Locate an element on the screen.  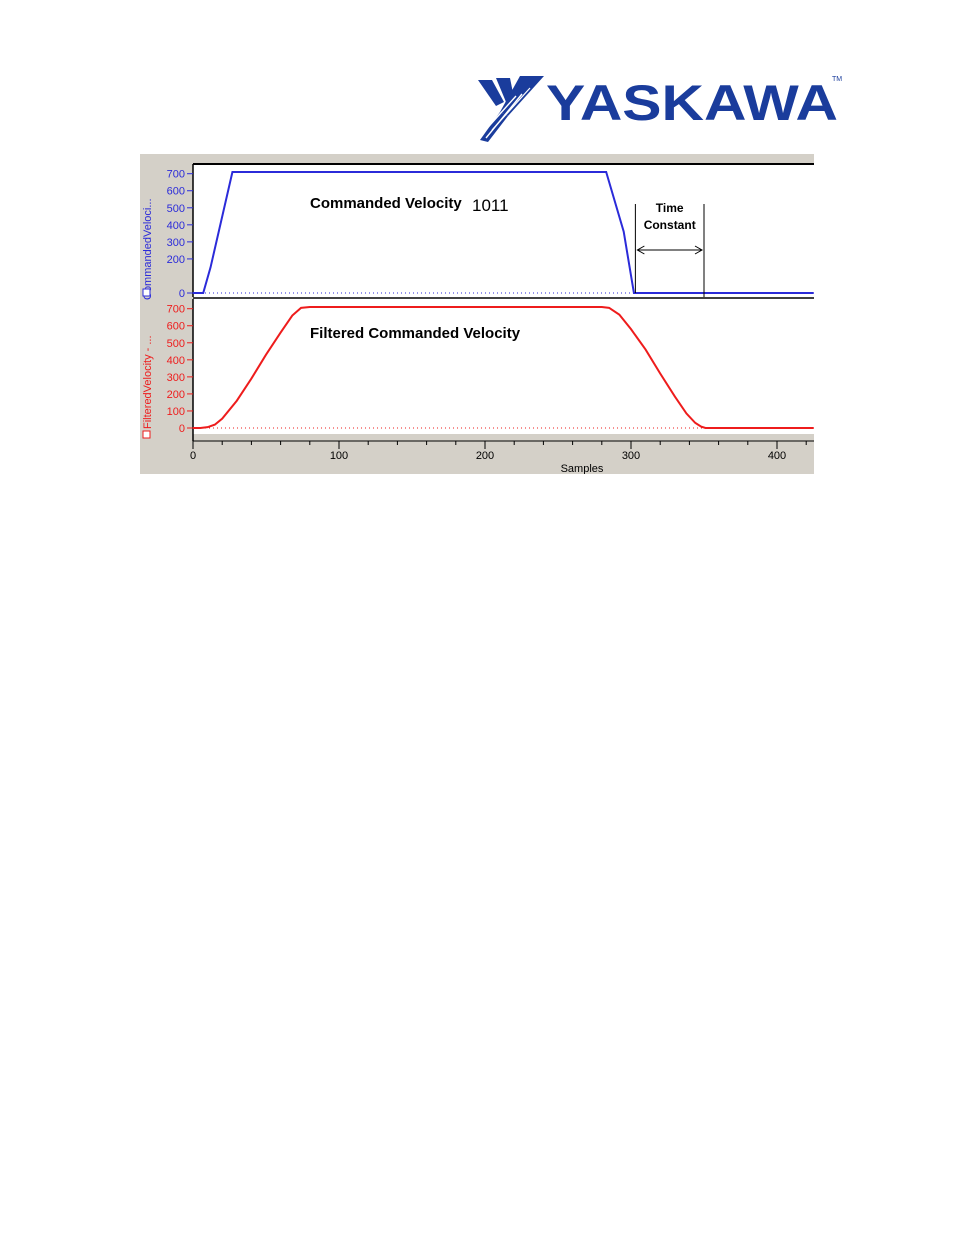
x-tick-label: 300 is located at coordinates (631, 456).